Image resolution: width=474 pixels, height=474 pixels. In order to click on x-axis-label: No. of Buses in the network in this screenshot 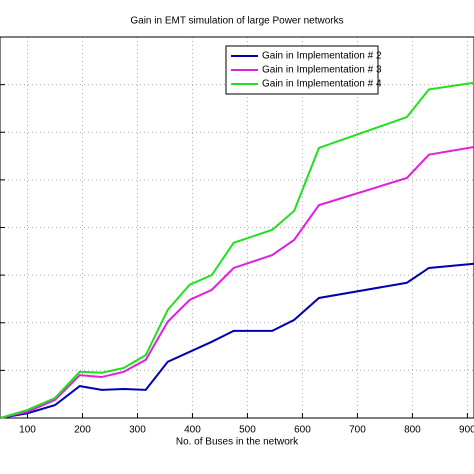, I will do `click(237, 442)`.